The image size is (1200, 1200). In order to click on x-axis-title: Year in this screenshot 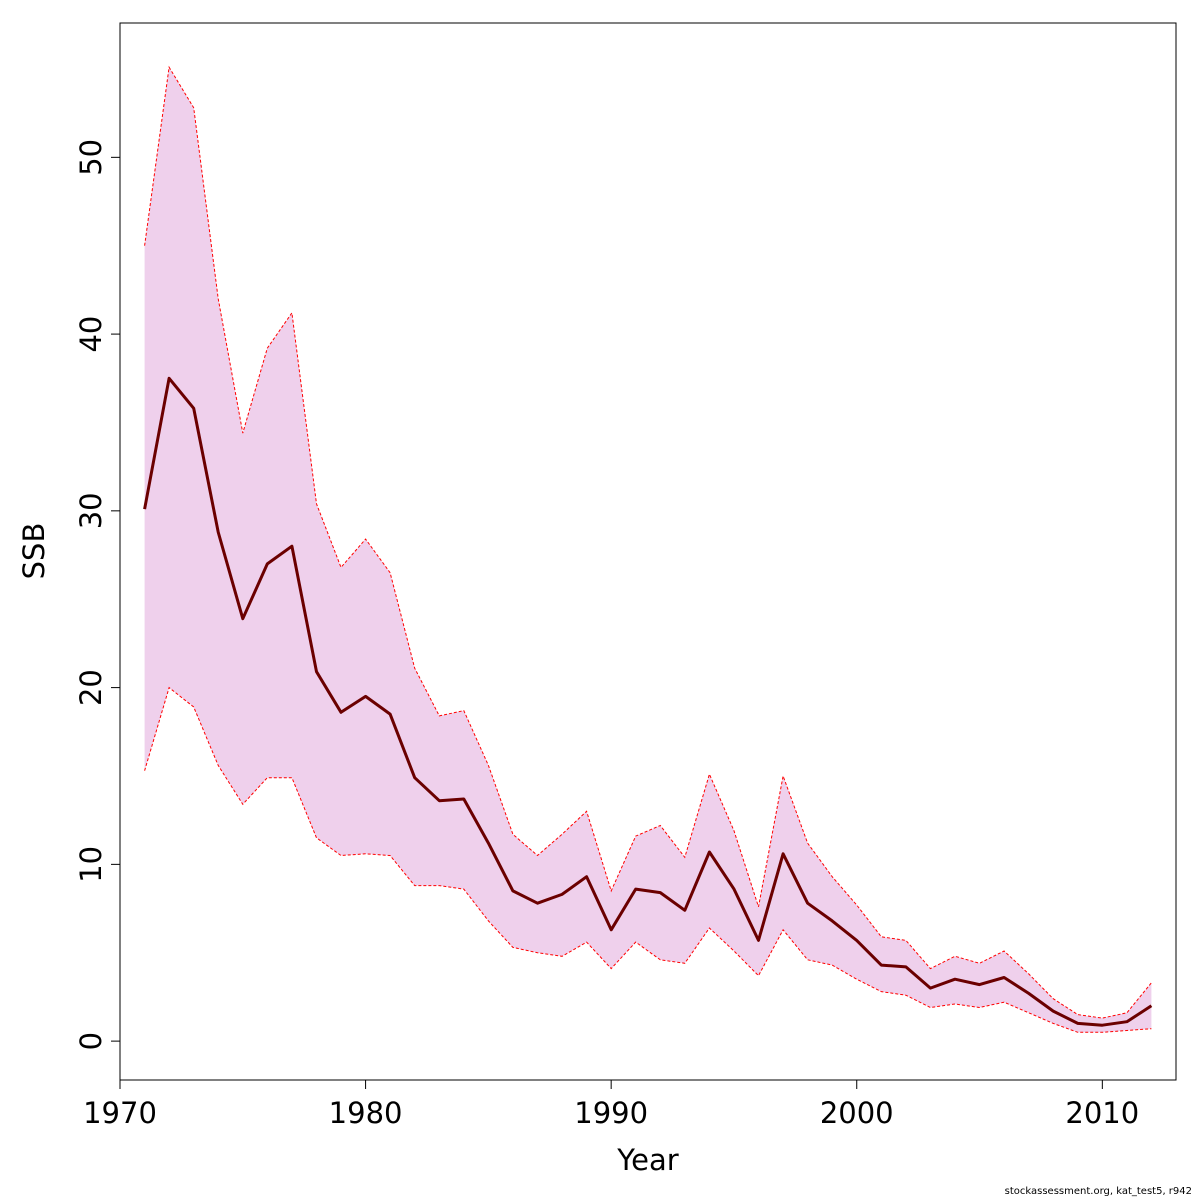, I will do `click(647, 1160)`.